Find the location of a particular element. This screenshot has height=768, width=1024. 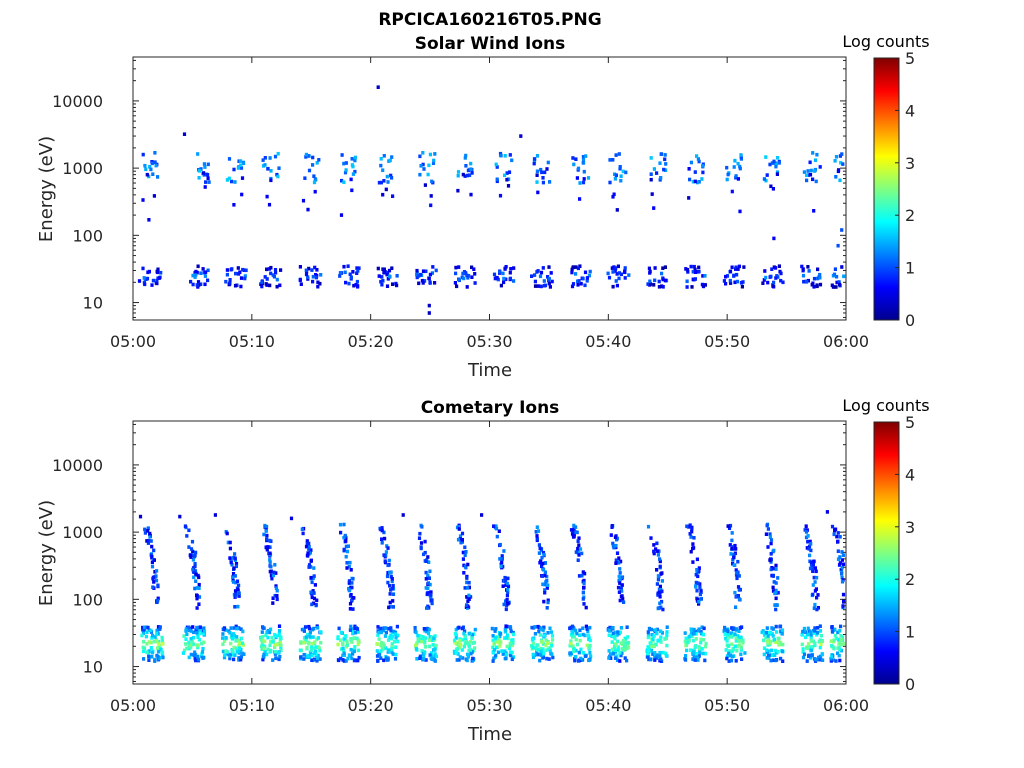

cometary-x-label: Time is located at coordinates (489, 734).